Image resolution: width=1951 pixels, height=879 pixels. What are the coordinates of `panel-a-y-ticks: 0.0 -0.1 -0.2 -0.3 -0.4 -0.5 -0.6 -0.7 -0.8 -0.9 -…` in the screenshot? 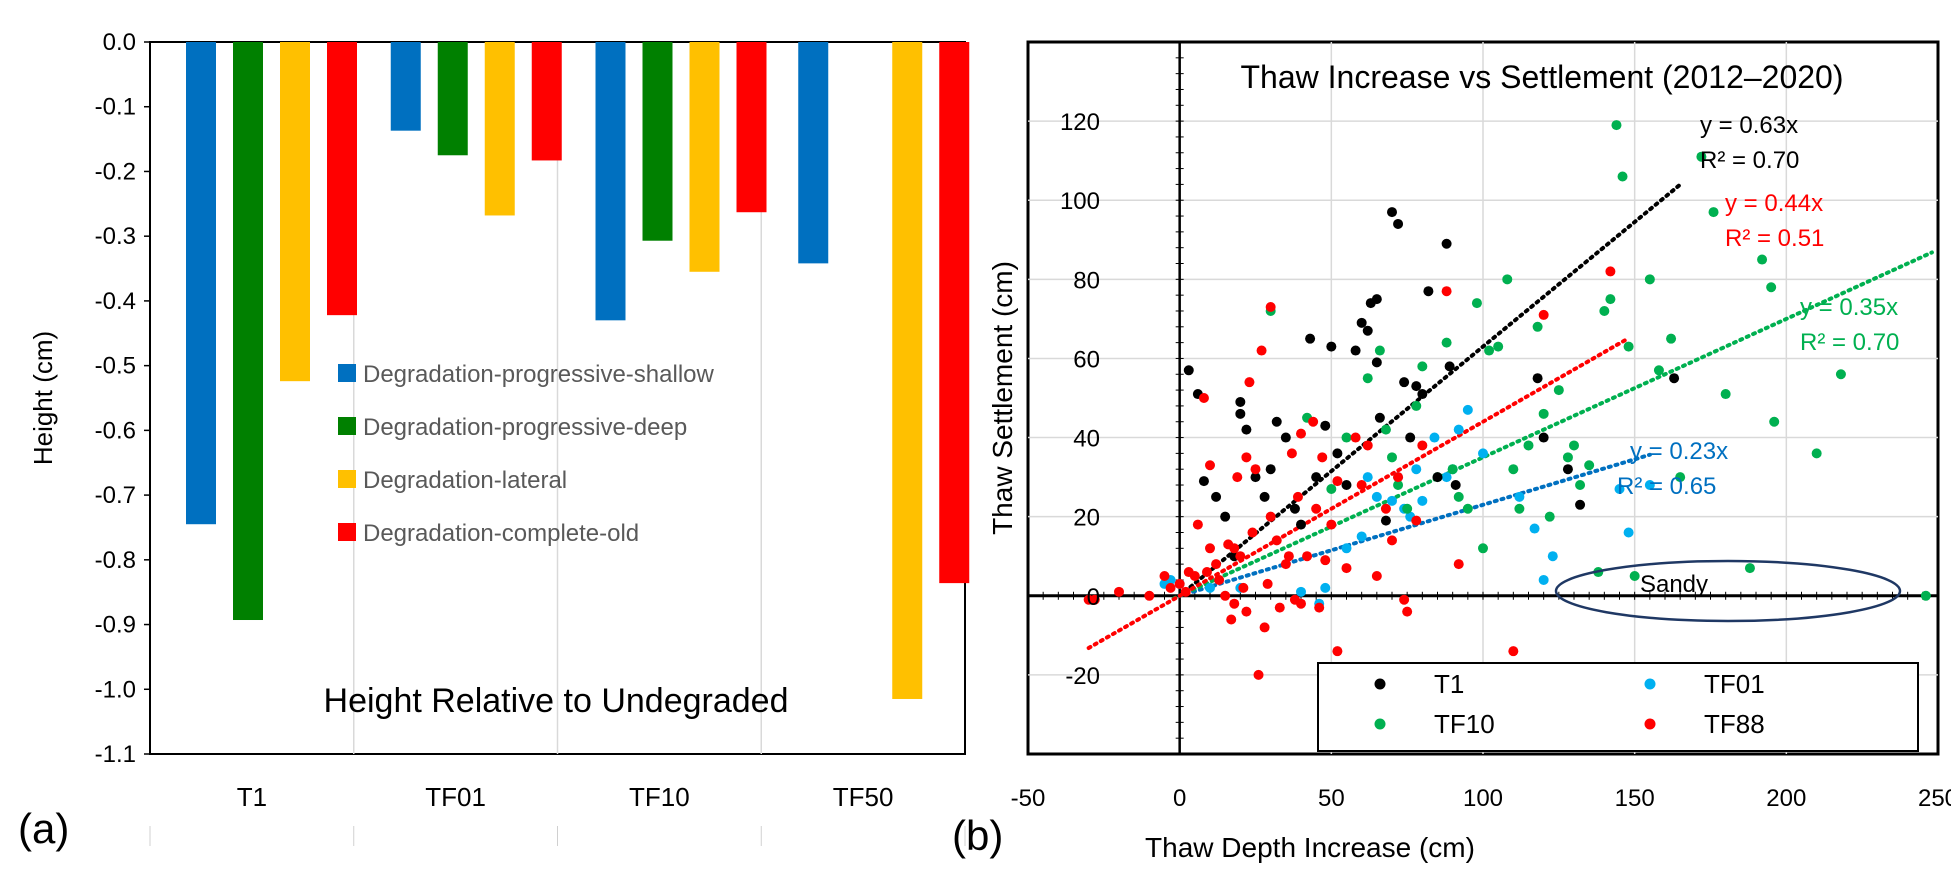 It's located at (122, 398).